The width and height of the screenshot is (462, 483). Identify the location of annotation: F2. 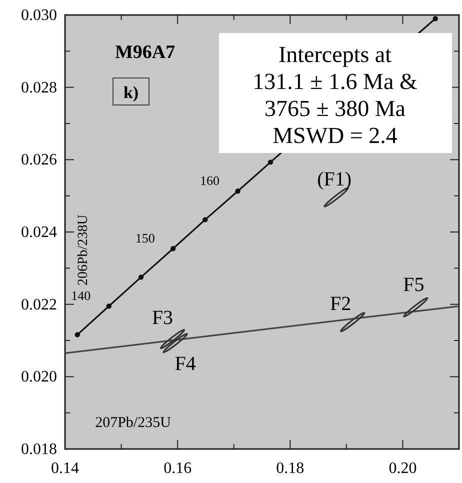
(341, 304).